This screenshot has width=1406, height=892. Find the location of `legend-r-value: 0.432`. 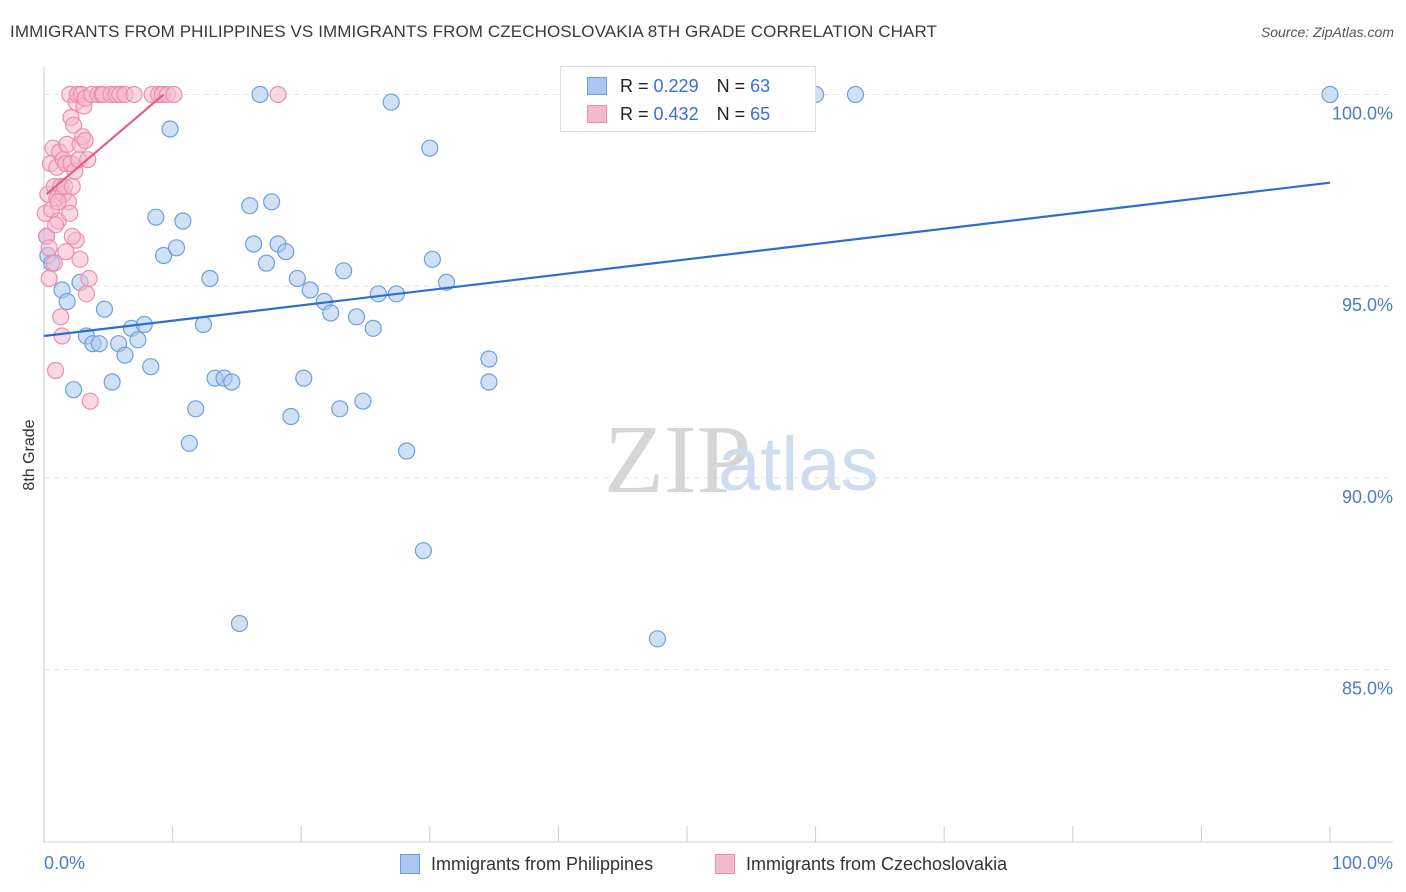

legend-r-value: 0.432 is located at coordinates (676, 113).